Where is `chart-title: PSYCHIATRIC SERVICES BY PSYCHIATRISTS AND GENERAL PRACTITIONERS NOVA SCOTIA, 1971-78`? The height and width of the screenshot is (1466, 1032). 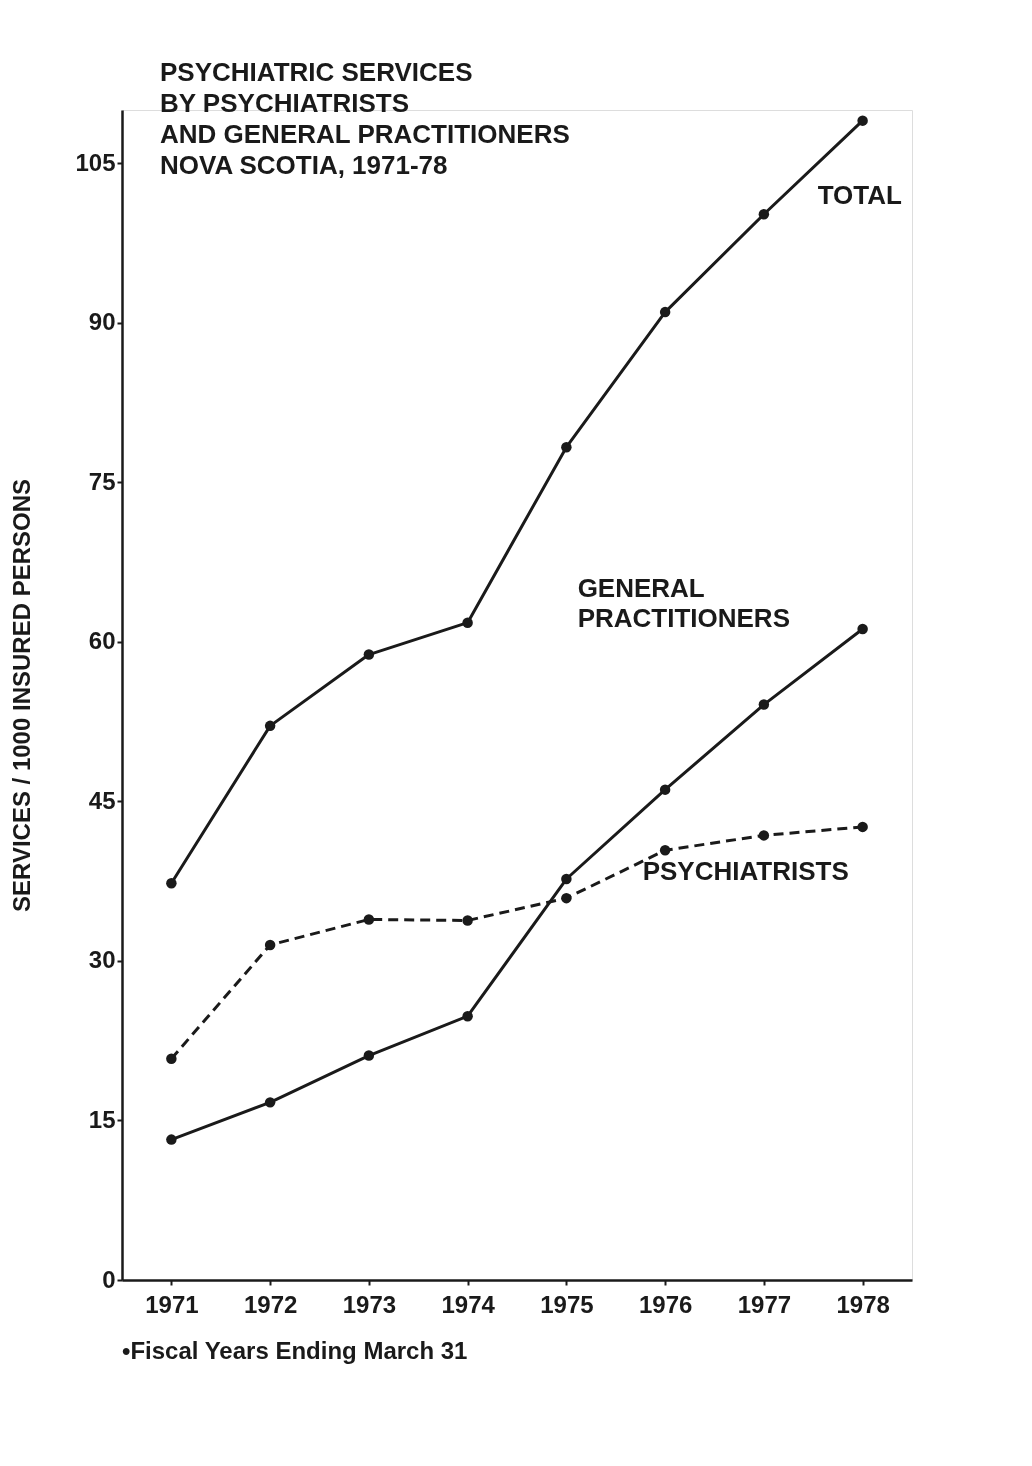
chart-title: PSYCHIATRIC SERVICES BY PSYCHIATRISTS AND GENERAL PRACTITIONERS NOVA SCOTIA, 1971-78 is located at coordinates (365, 118).